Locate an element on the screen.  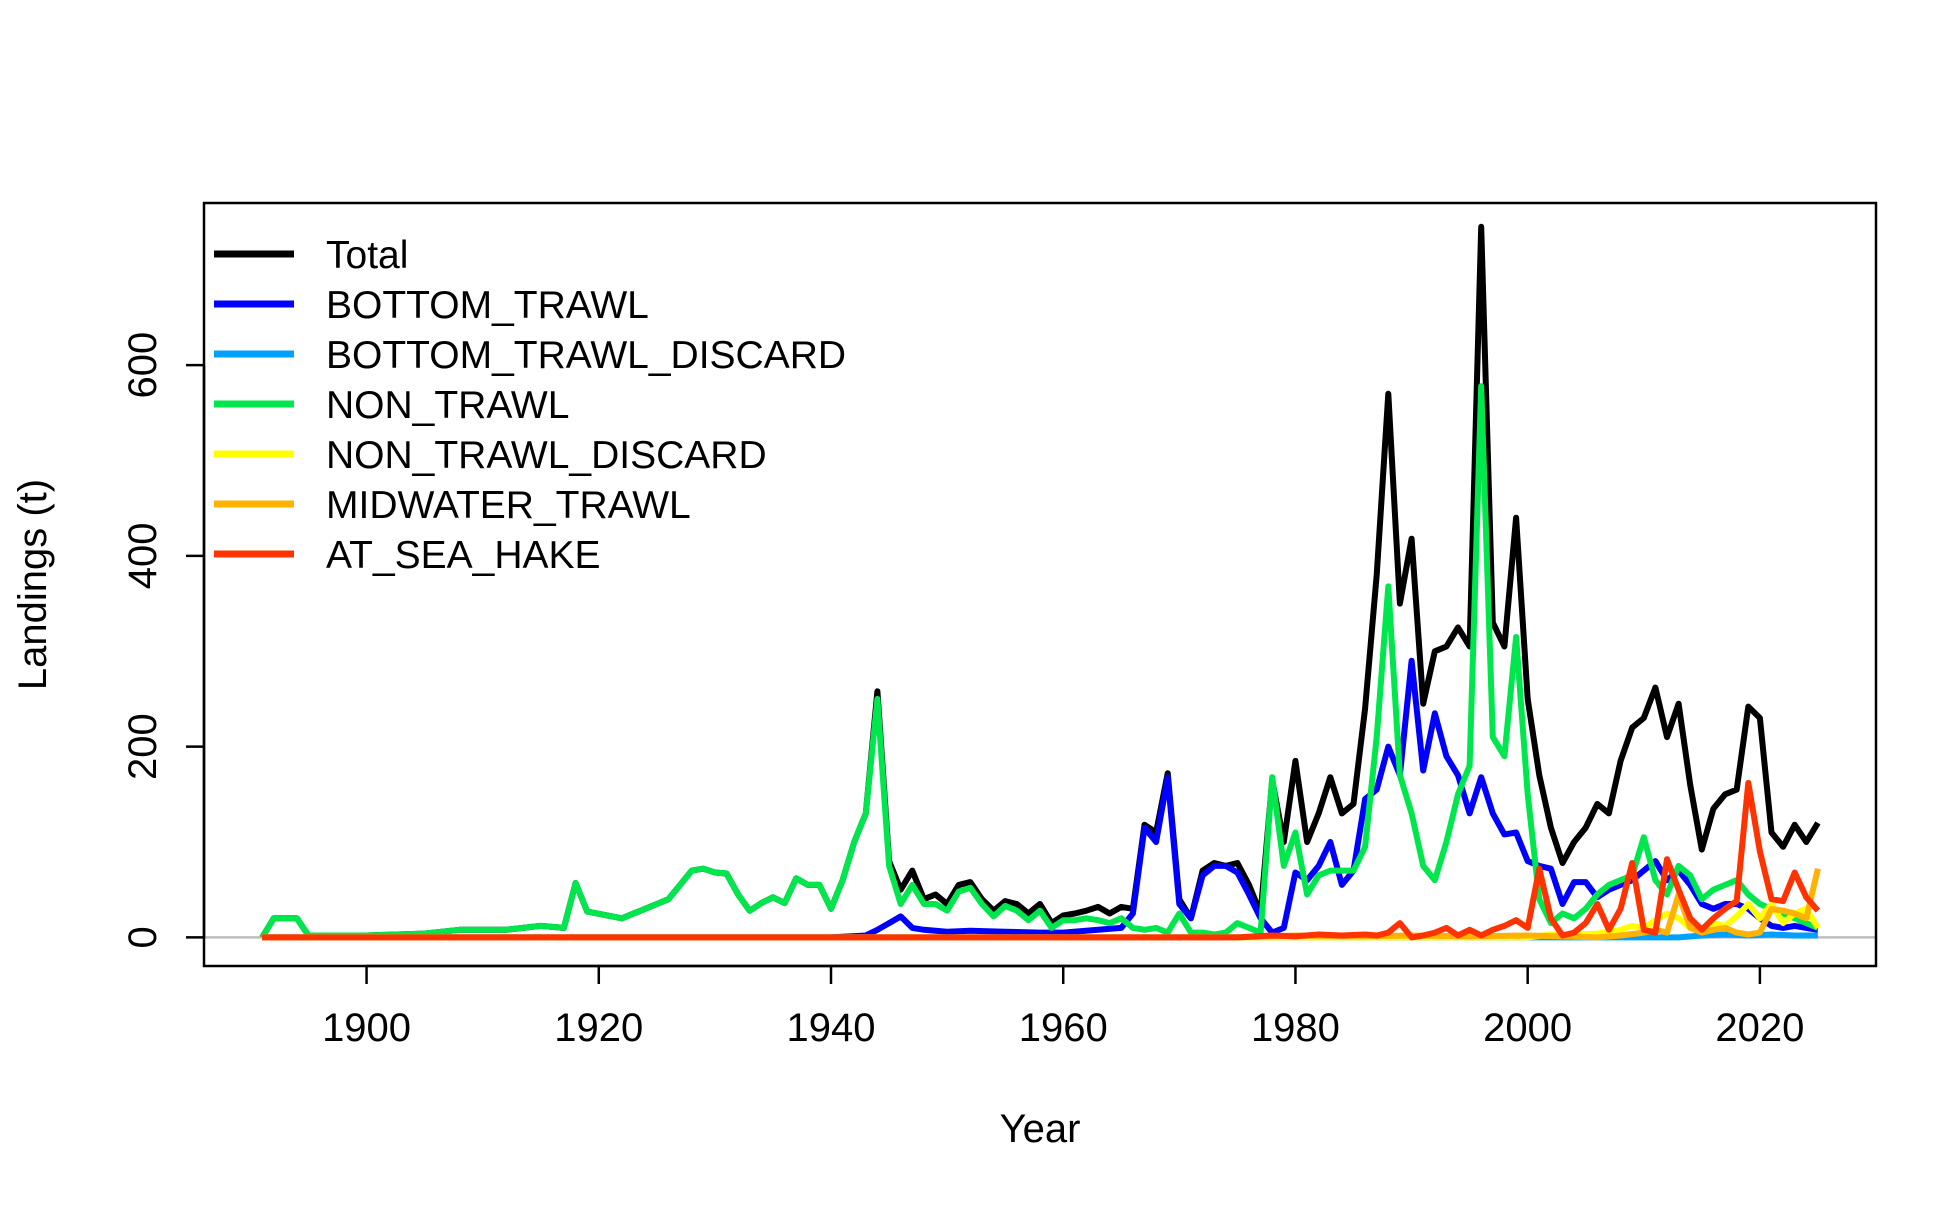
x-tick-label: 1980 is located at coordinates (1295, 1028).